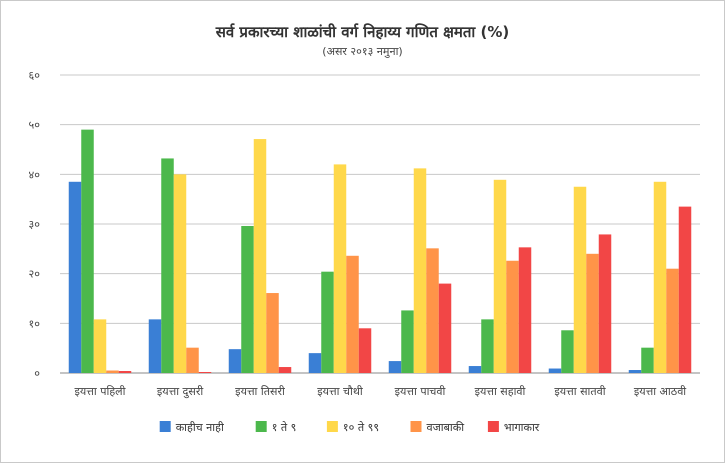 Image resolution: width=725 pixels, height=463 pixels. I want to click on x-tick-label: इयत्ता सातवी, so click(579, 391).